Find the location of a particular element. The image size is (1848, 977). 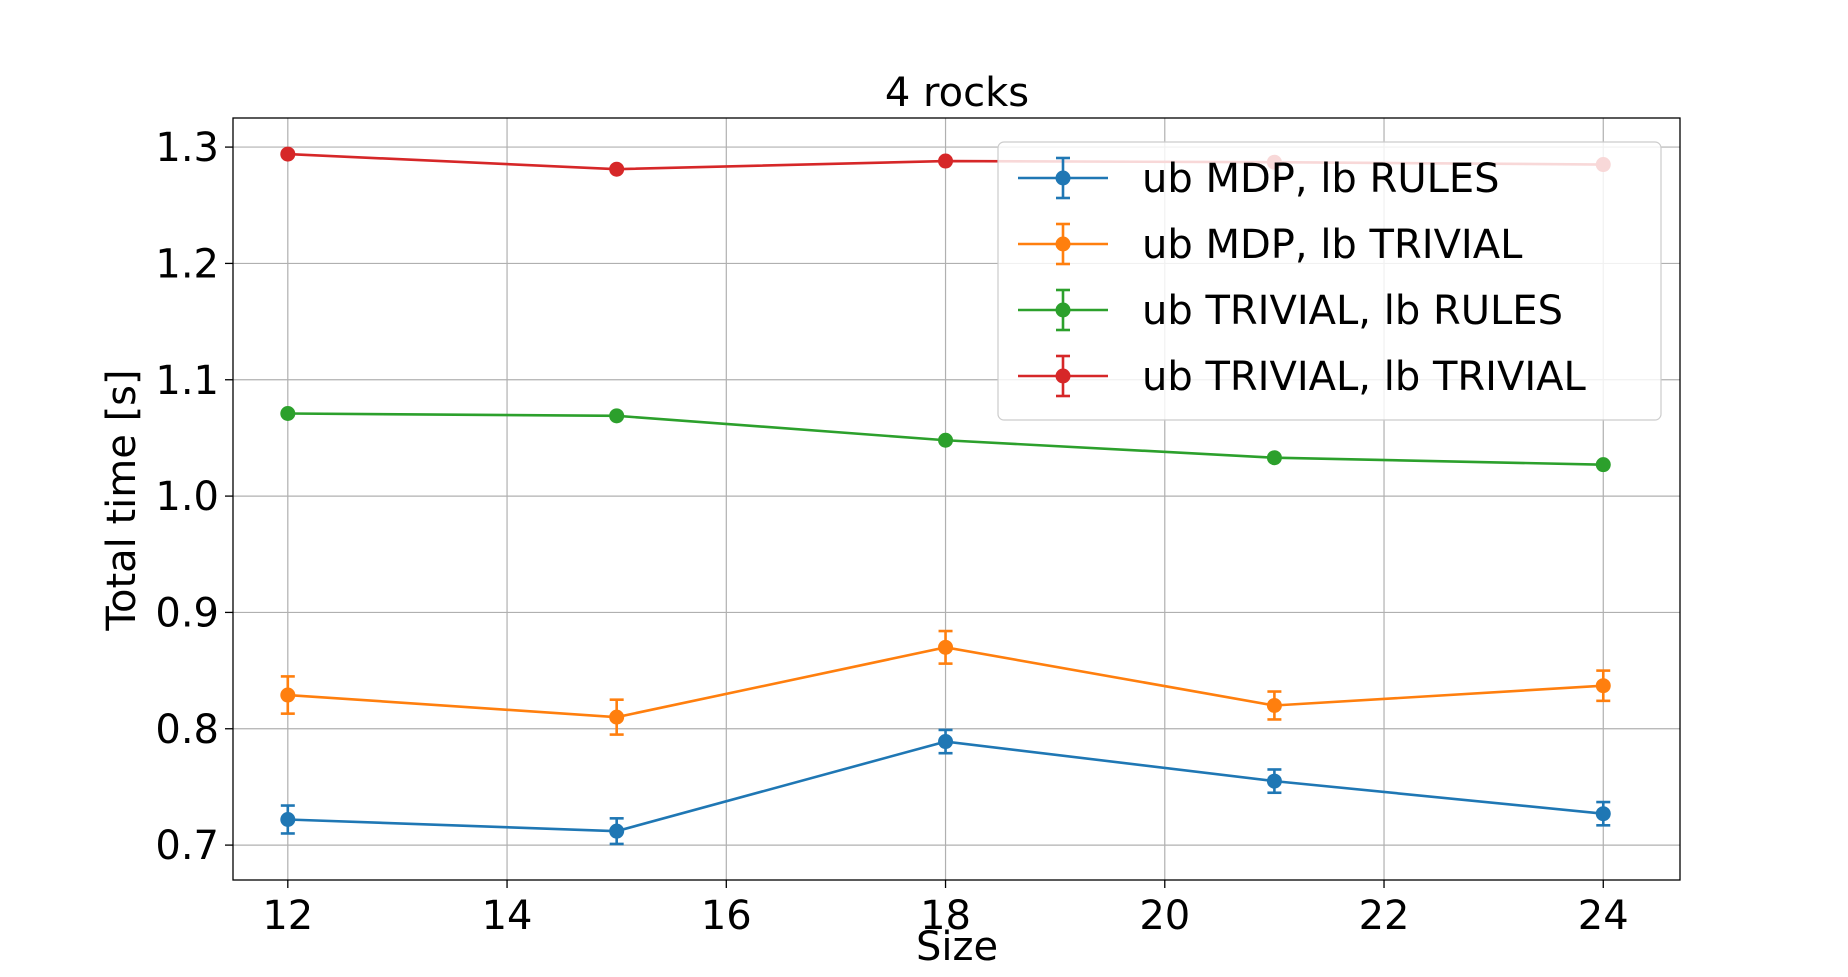

y-tick-label: 0.9 is located at coordinates (187, 613).